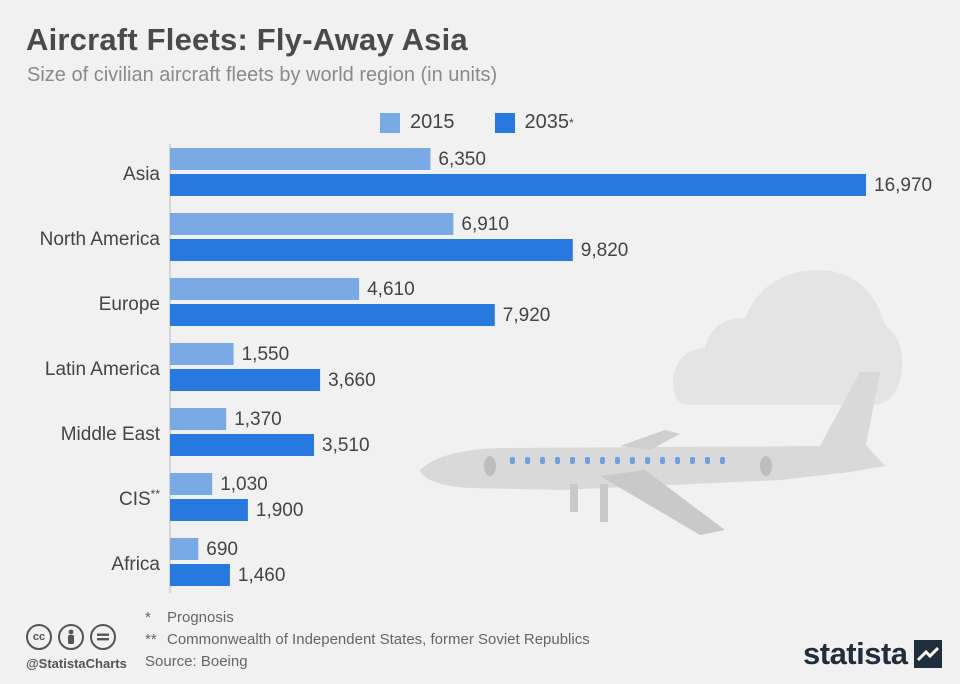 Image resolution: width=960 pixels, height=684 pixels. Describe the element at coordinates (76, 663) in the screenshot. I see `statista-handle: @StatistaCharts` at that location.